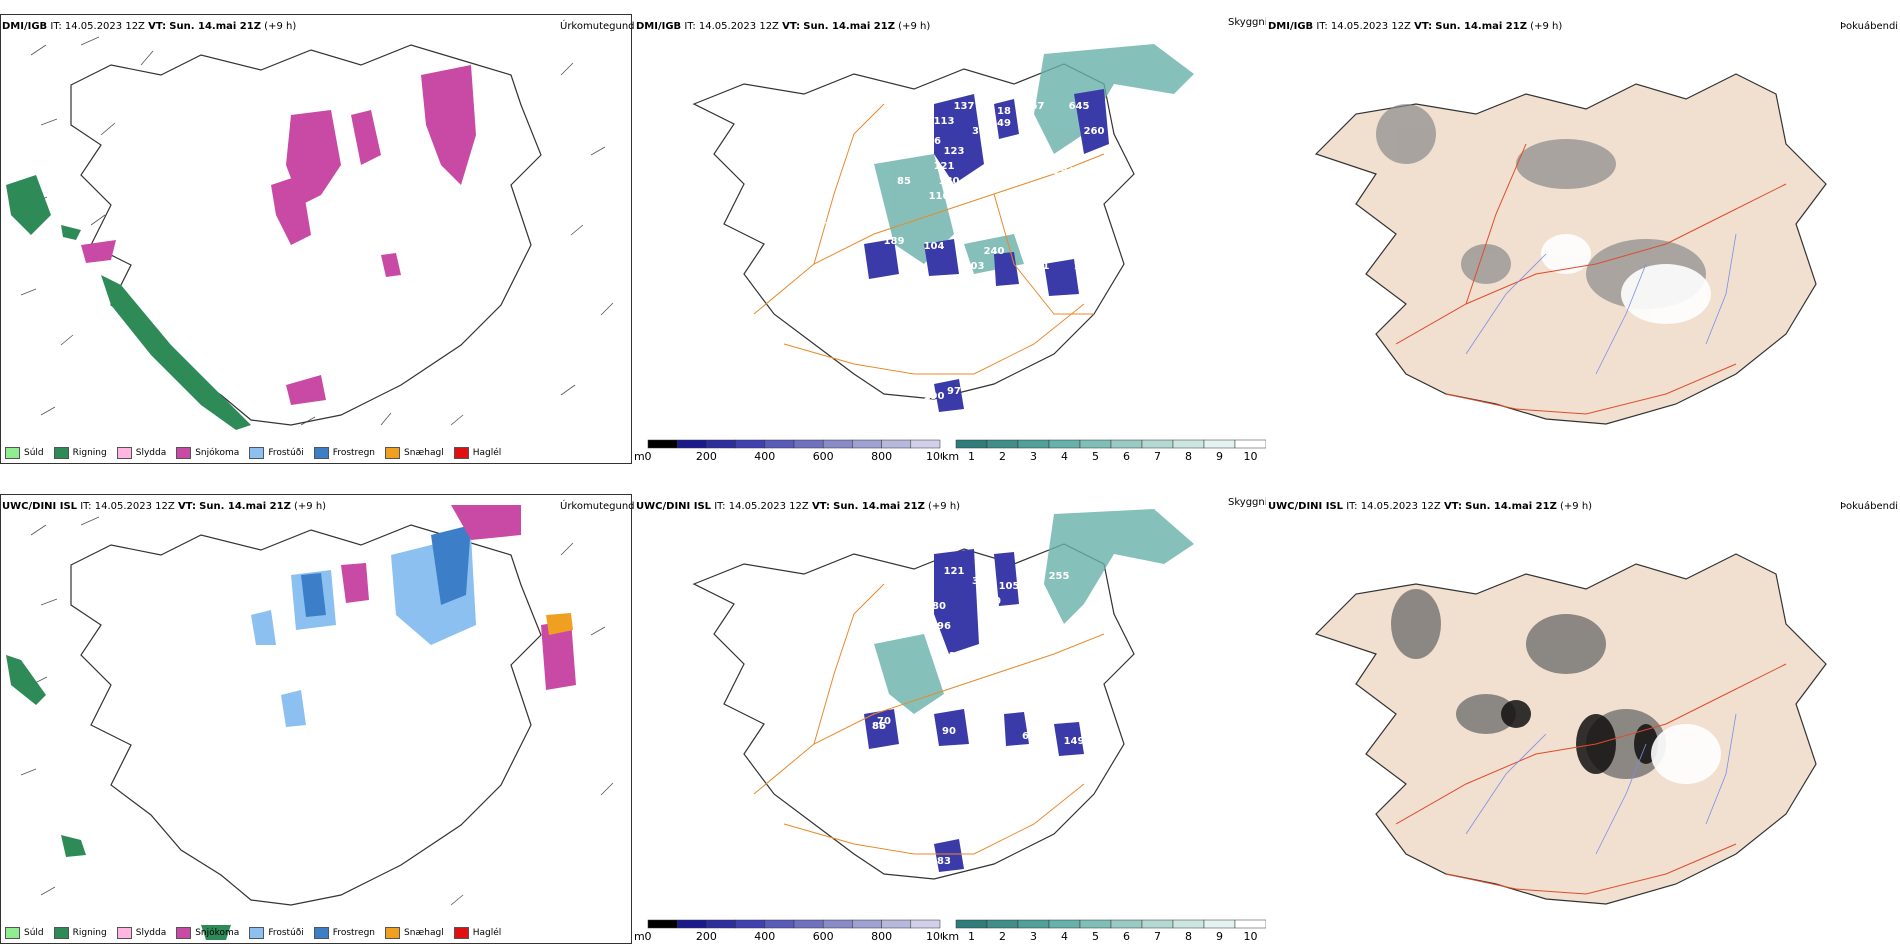  I want to click on rain-areas, so click(128, 302).